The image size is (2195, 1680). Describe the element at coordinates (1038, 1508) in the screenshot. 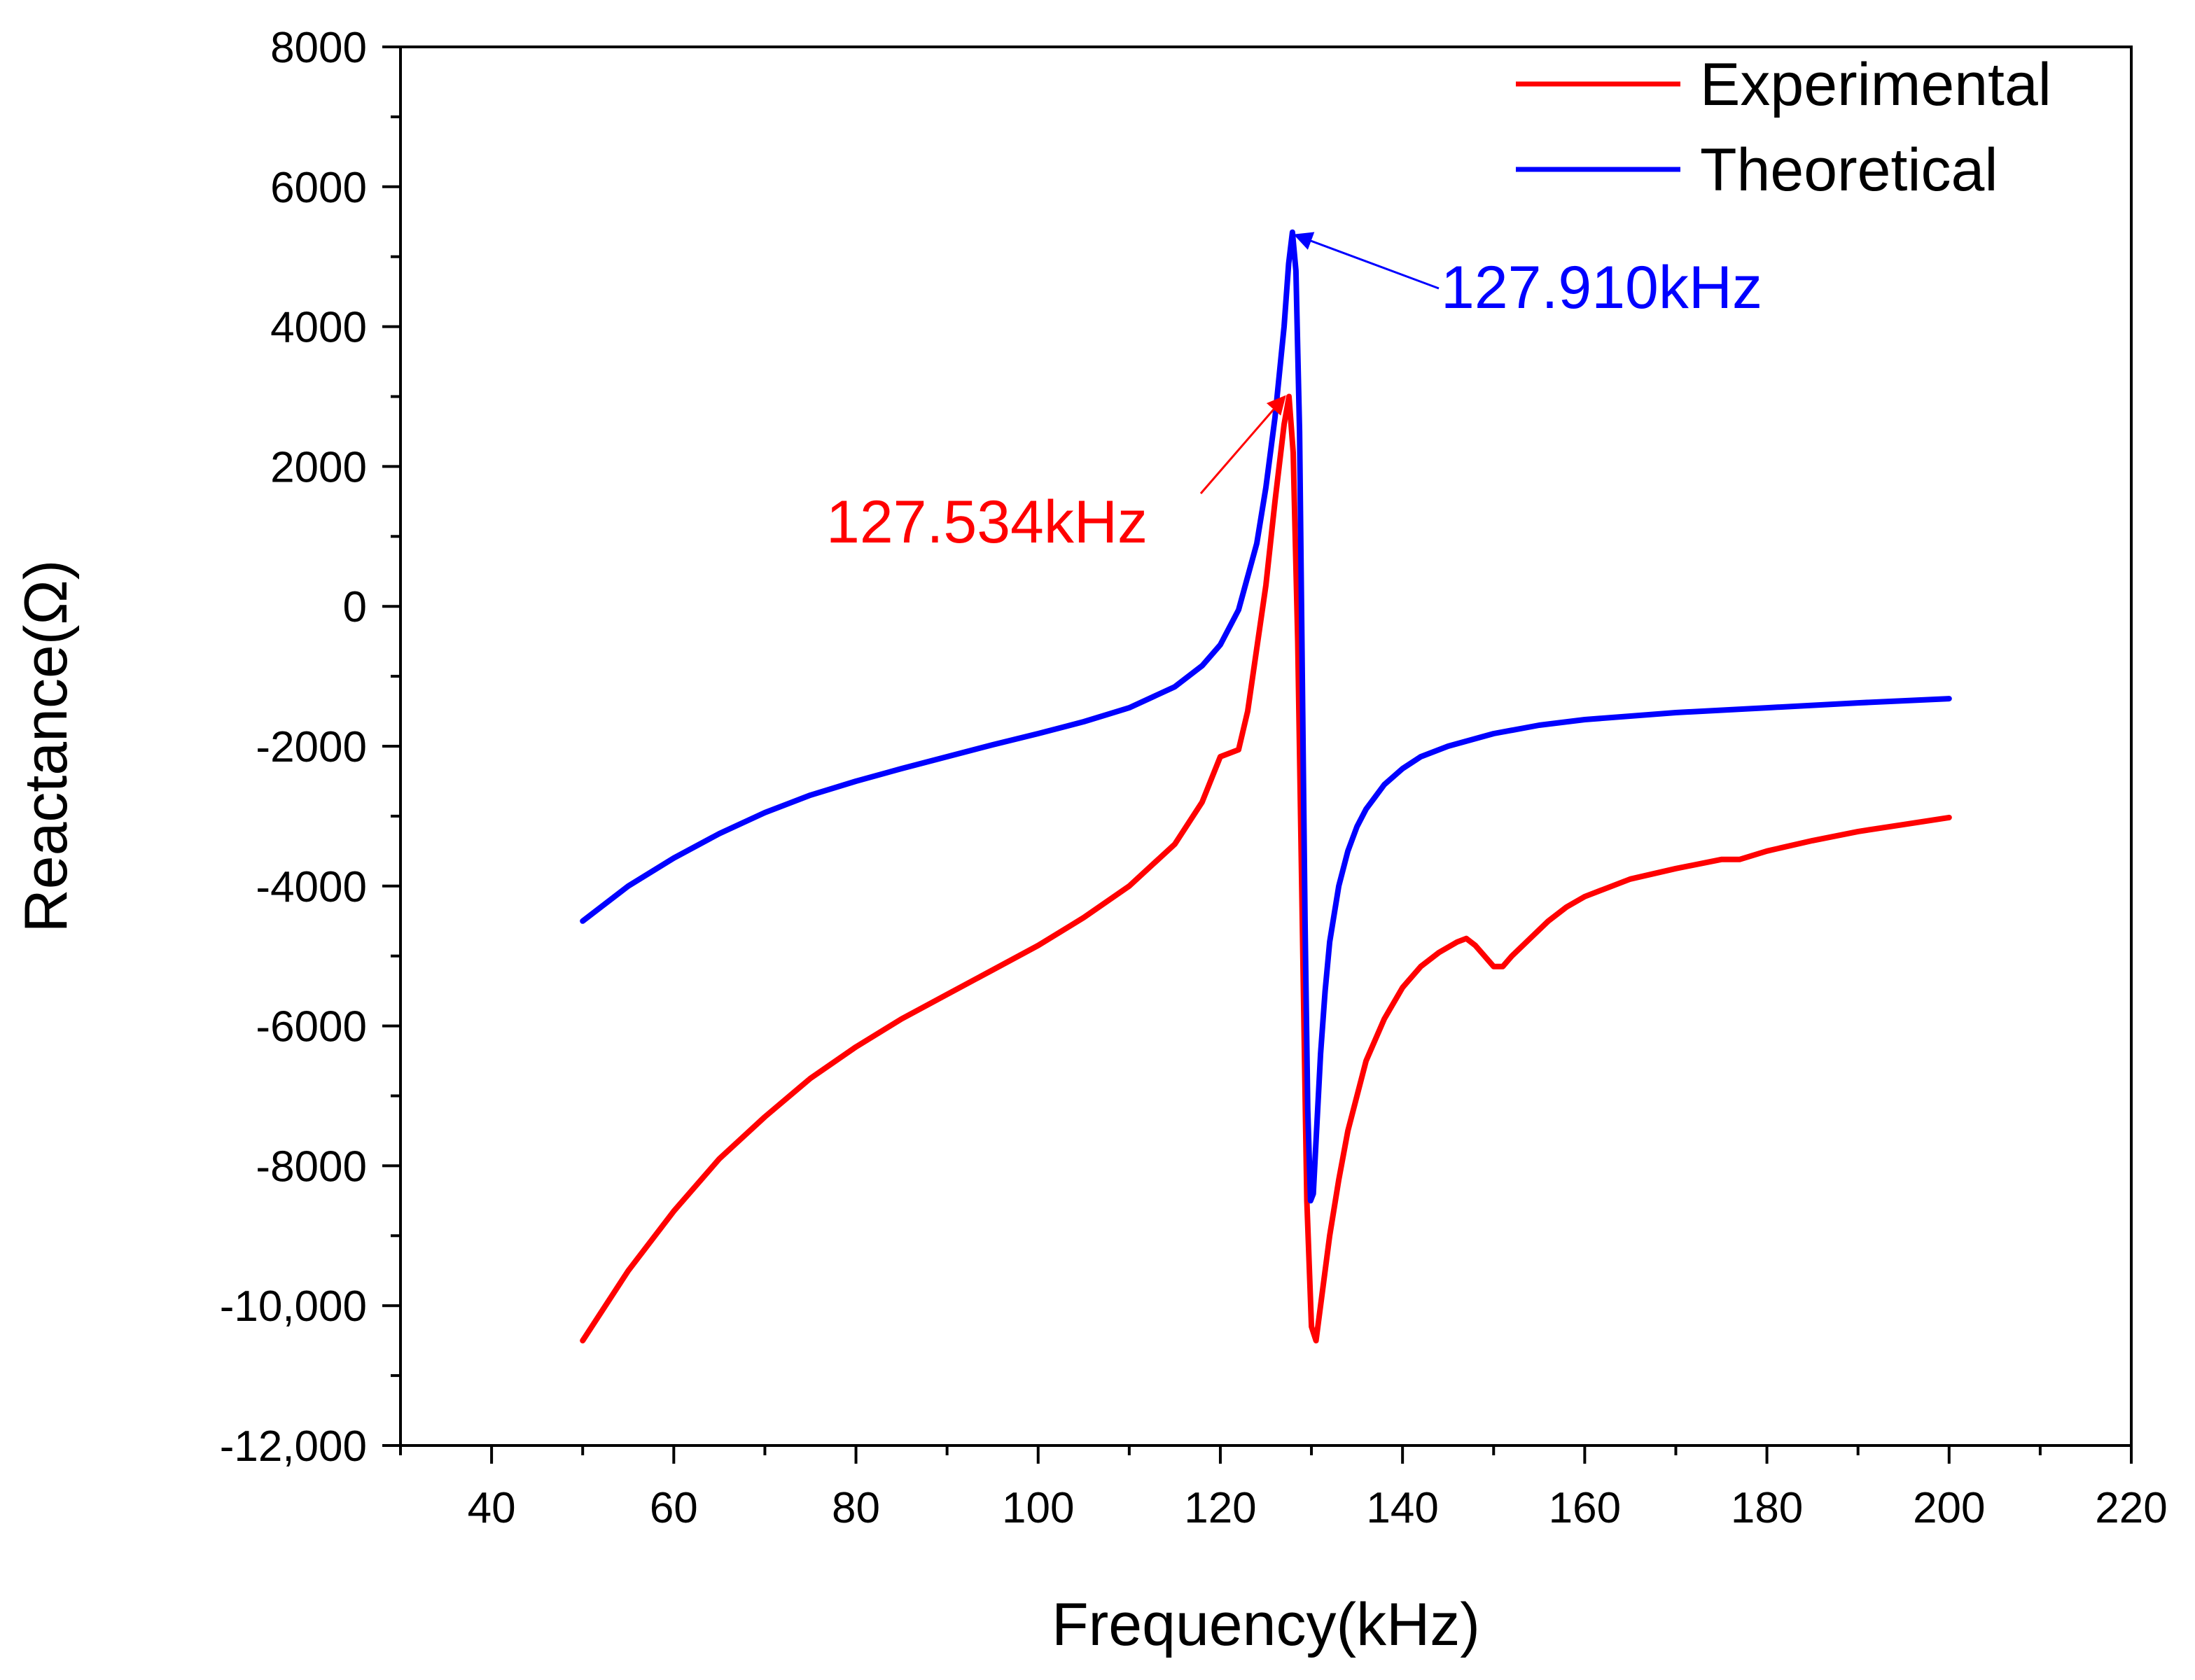

I see `x-tick-label: 100` at that location.